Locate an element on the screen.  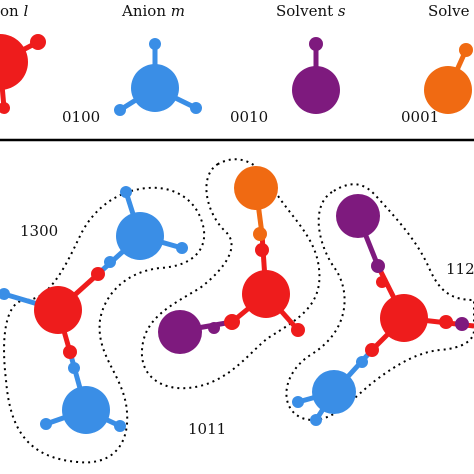
legend-solvent-s-code: 0010 is located at coordinates (249, 117).